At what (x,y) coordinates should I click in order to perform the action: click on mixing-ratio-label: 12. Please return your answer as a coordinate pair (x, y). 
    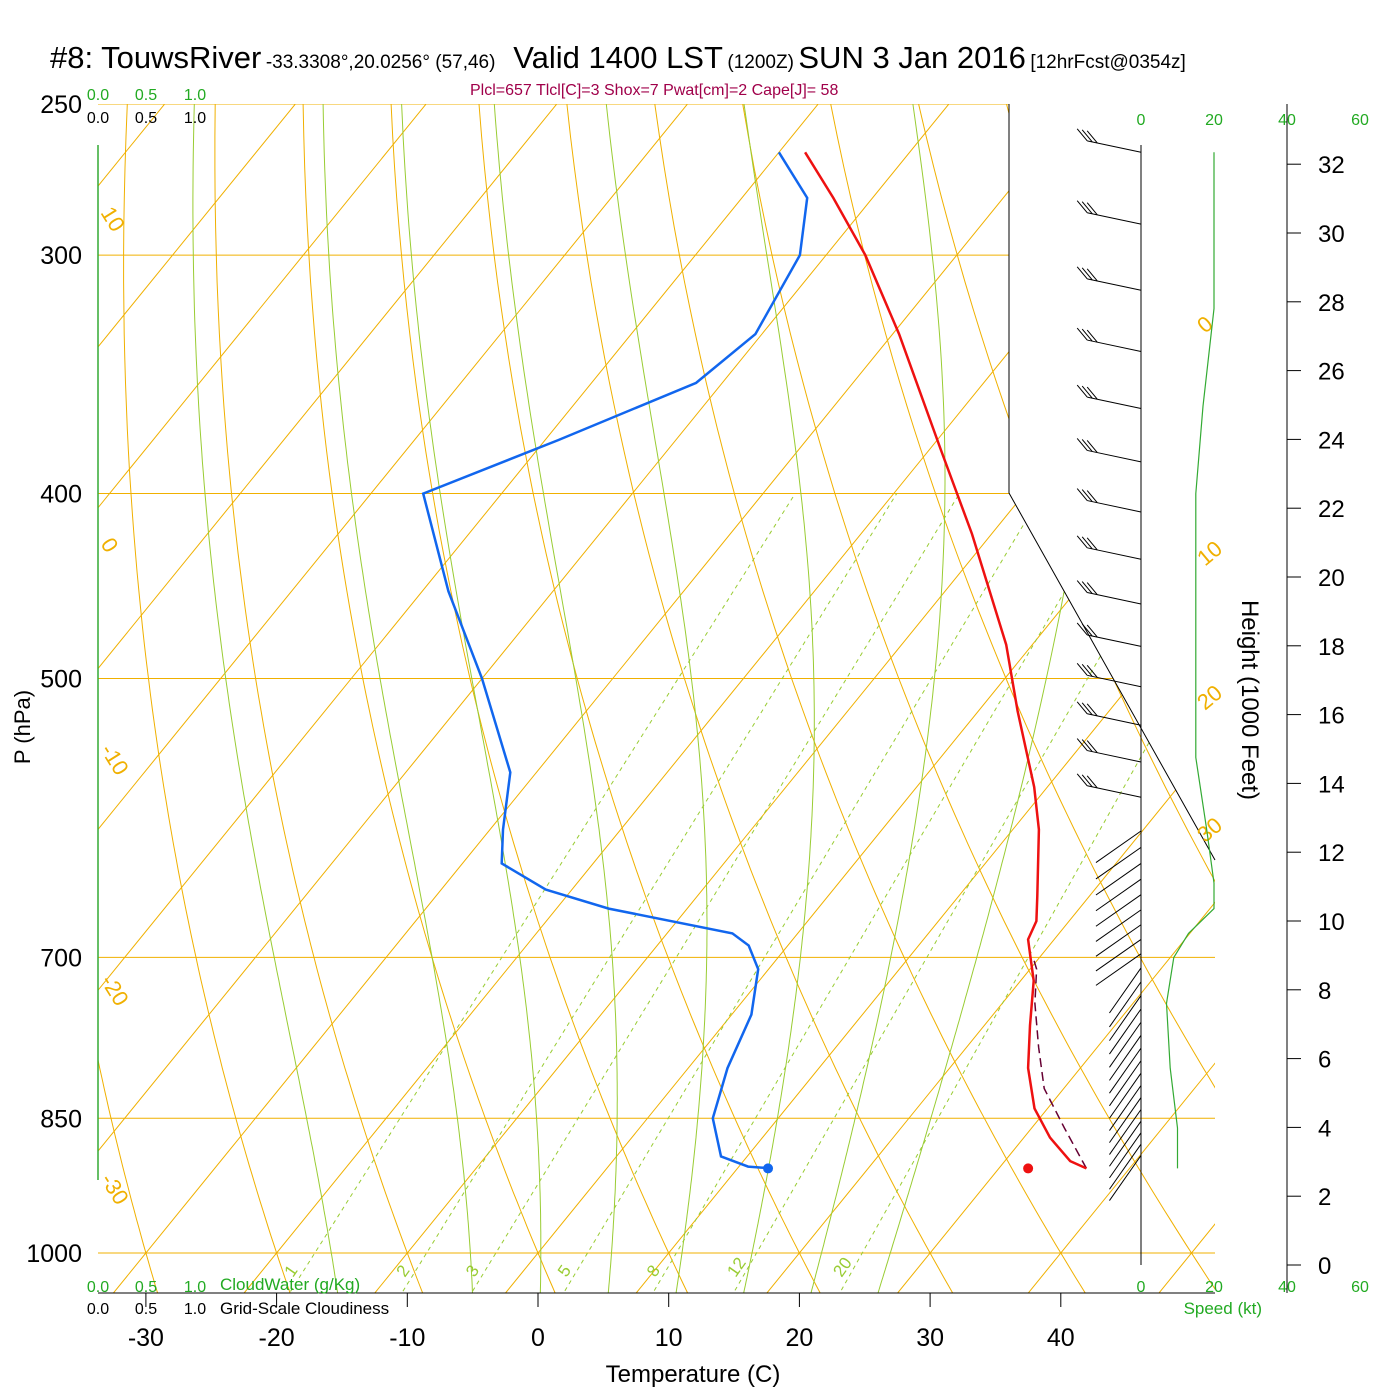
    Looking at the image, I should click on (736, 1267).